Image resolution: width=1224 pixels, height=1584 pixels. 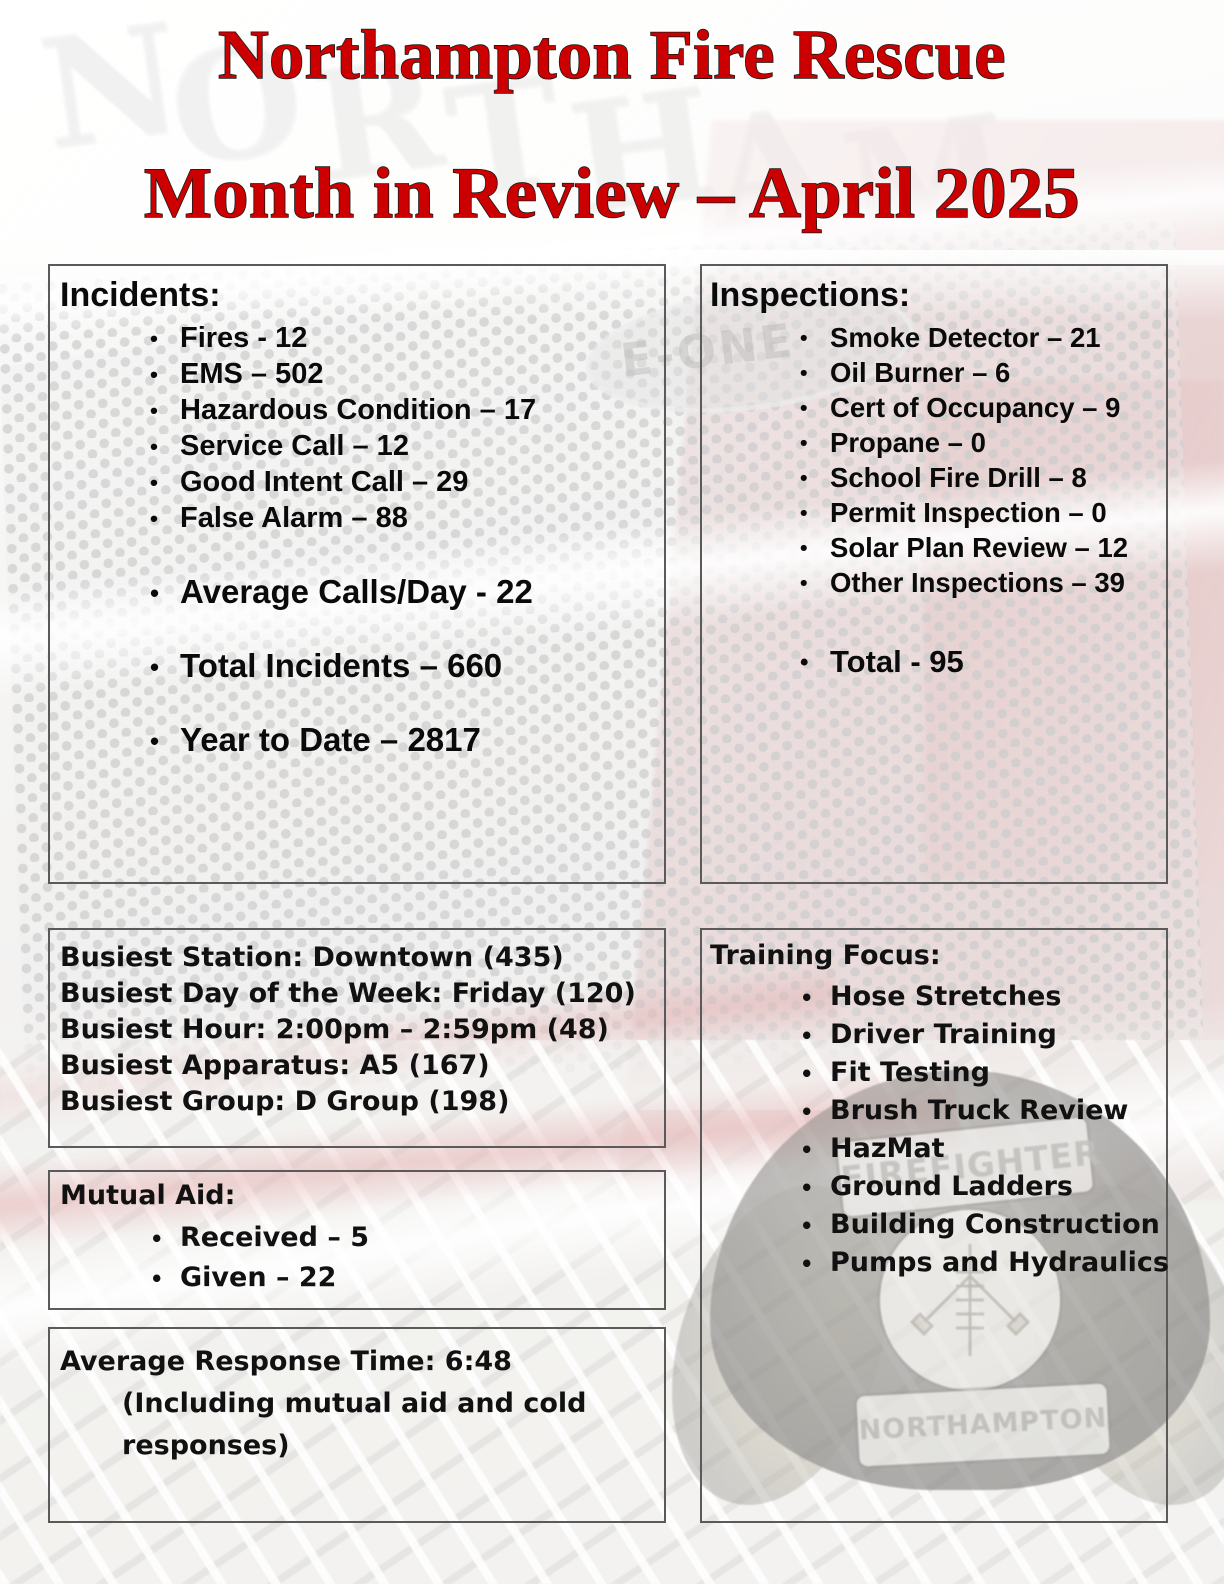 I want to click on list-item: • False Alarm – 88, so click(x=343, y=518).